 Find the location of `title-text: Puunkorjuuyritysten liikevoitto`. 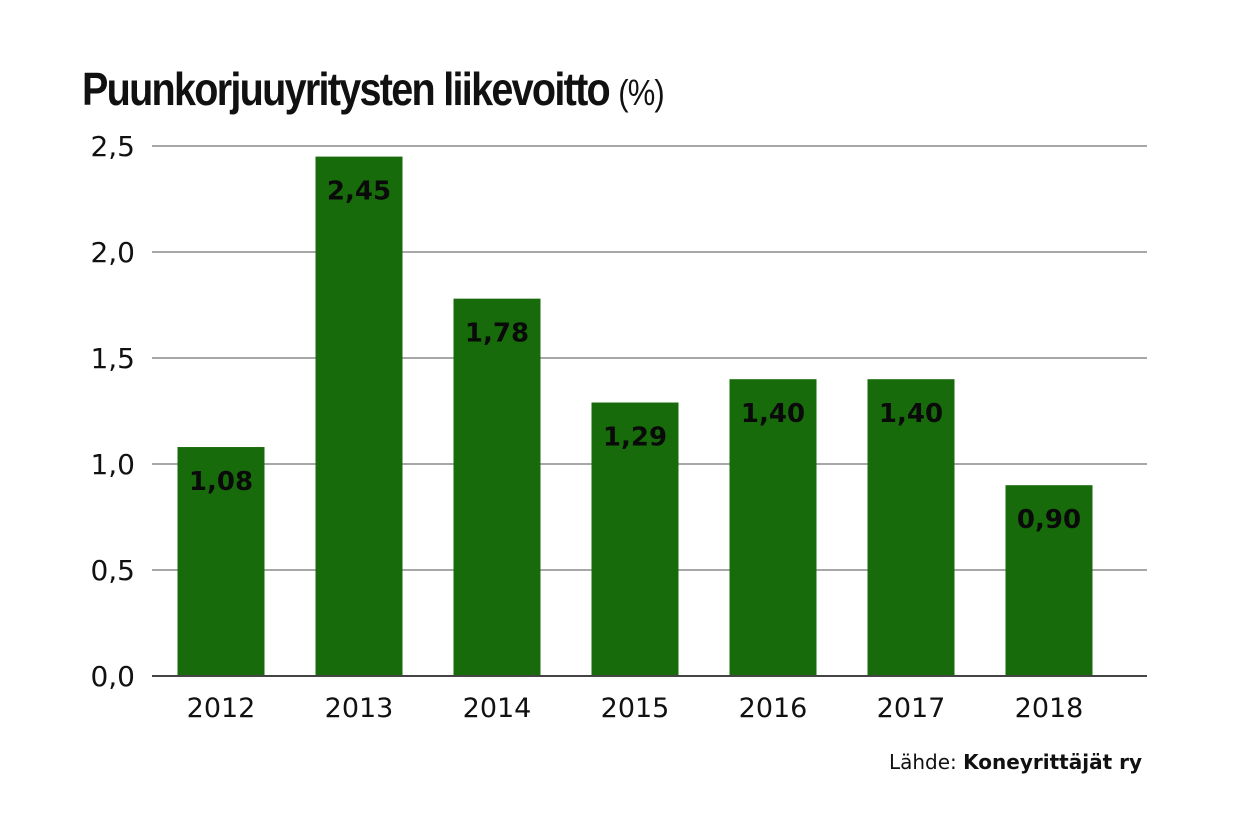

title-text: Puunkorjuuyritysten liikevoitto is located at coordinates (346, 89).